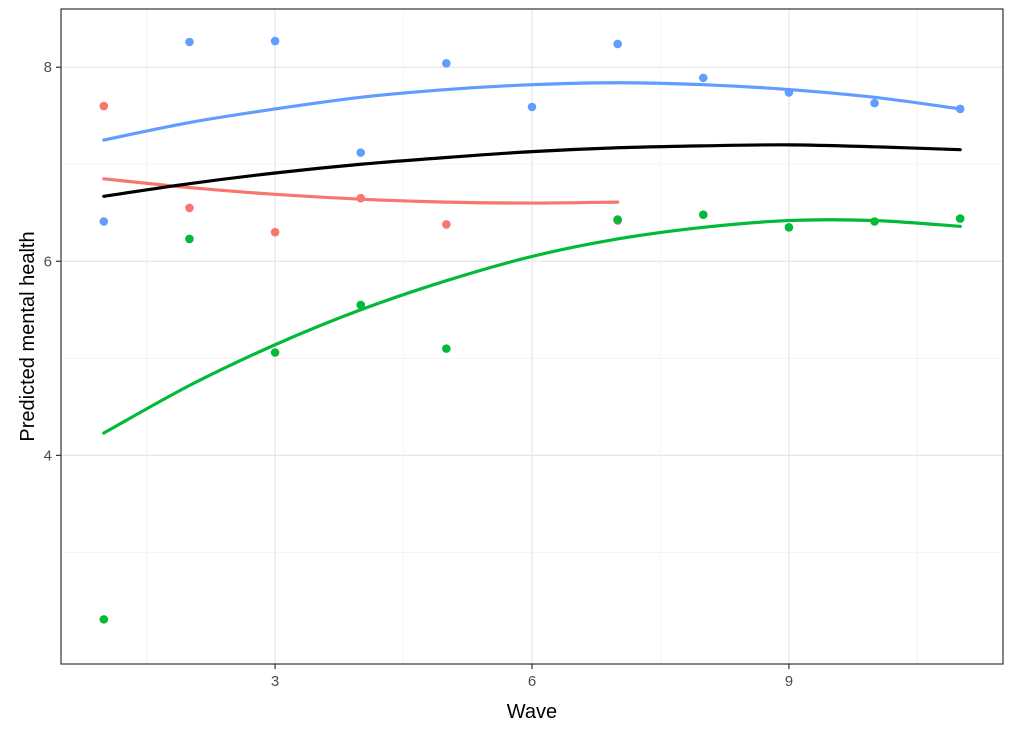  Describe the element at coordinates (275, 681) in the screenshot. I see `x-tick-label-0: 3` at that location.